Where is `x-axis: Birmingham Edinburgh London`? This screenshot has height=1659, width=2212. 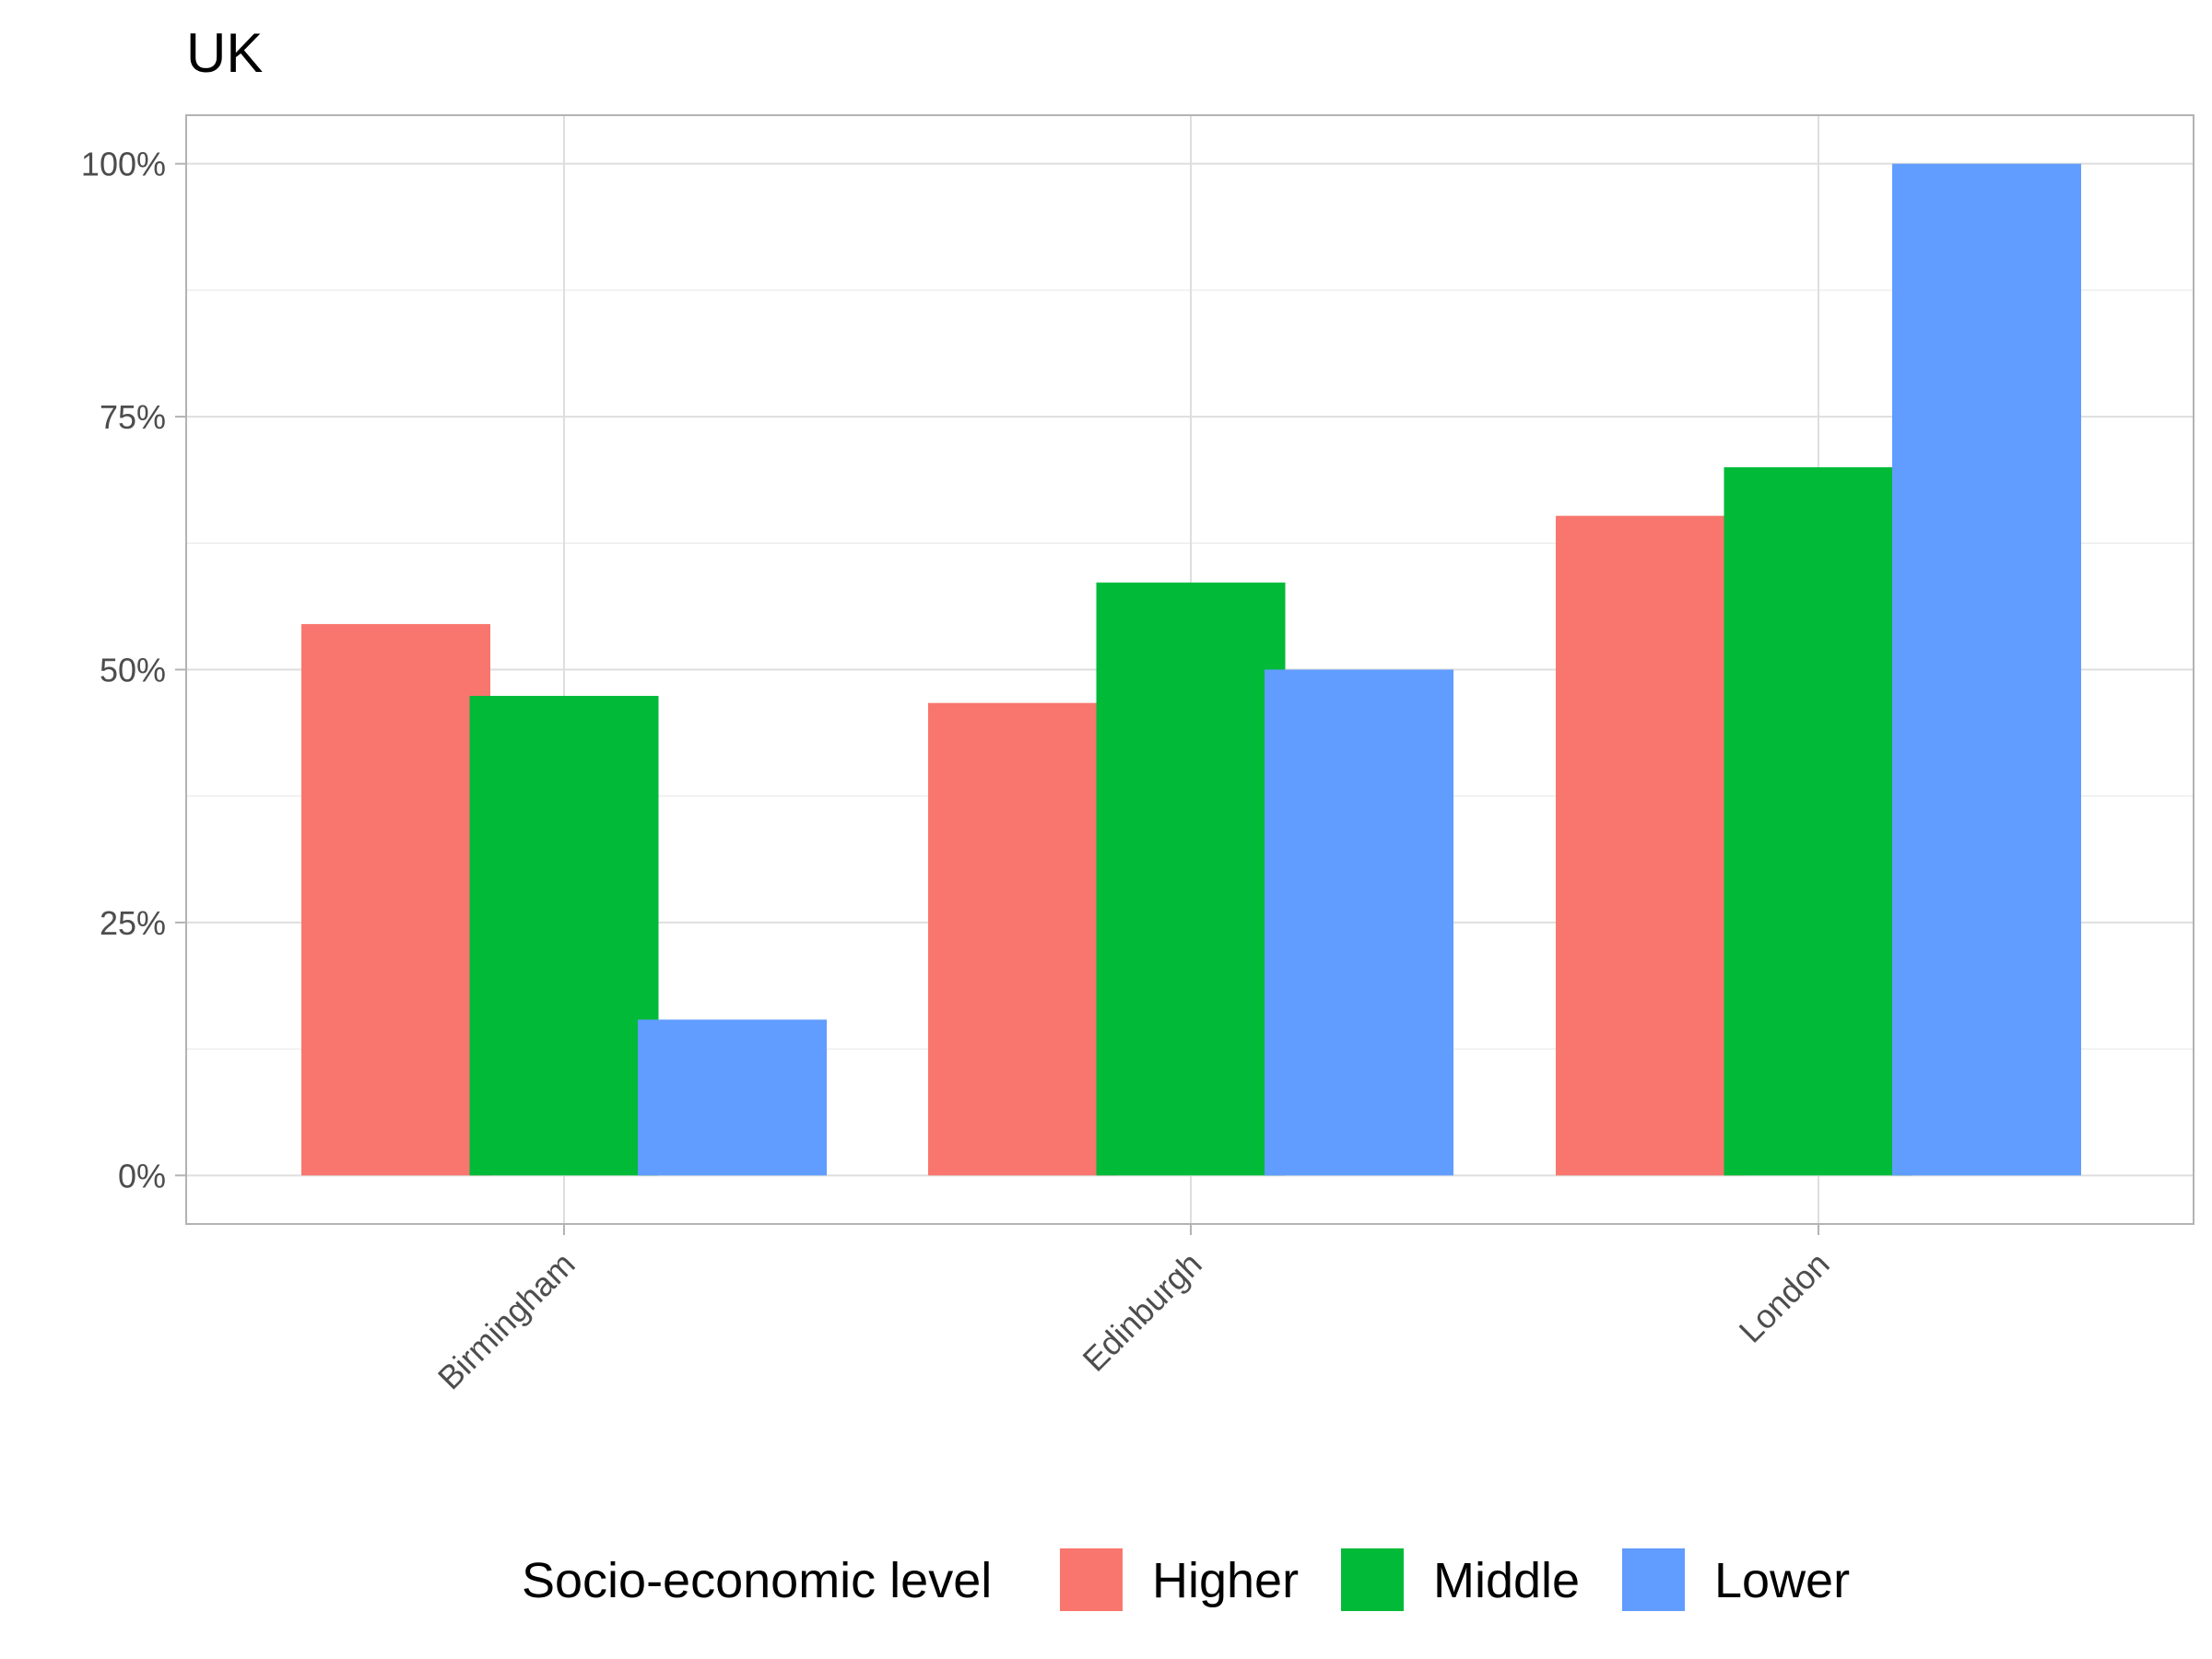 x-axis: Birmingham Edinburgh London is located at coordinates (1133, 1310).